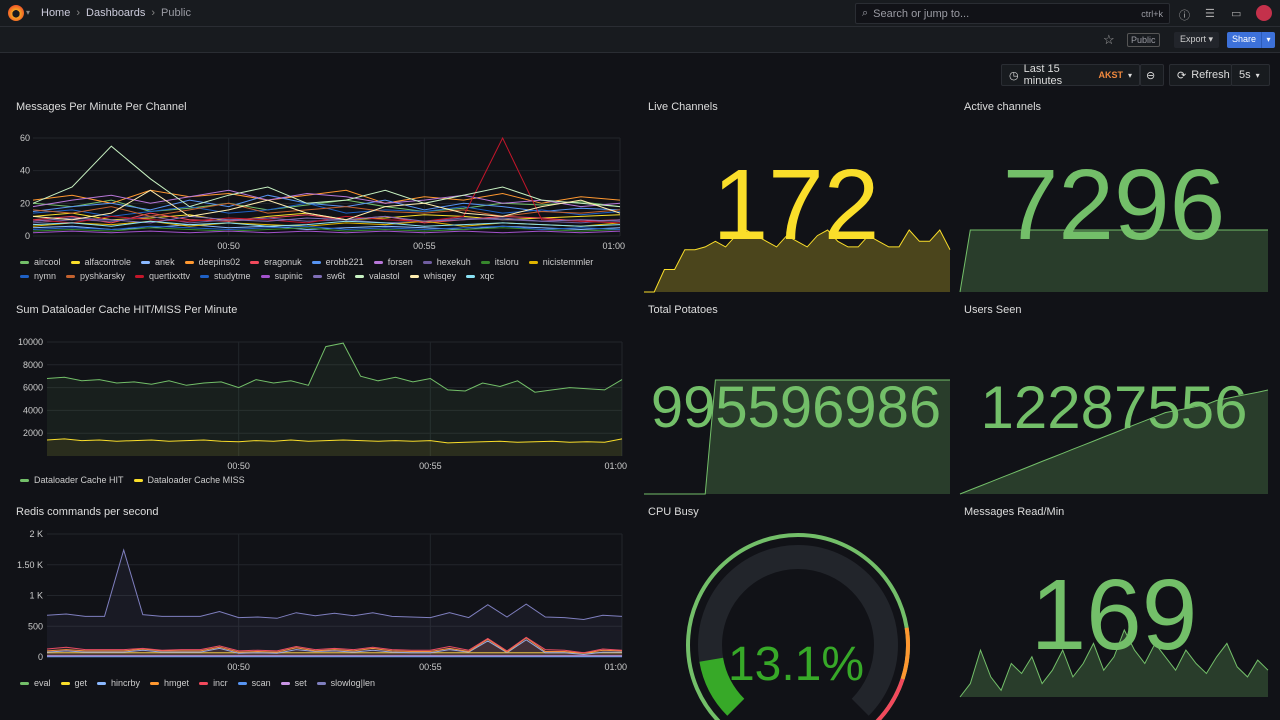 The height and width of the screenshot is (720, 1280). Describe the element at coordinates (42, 683) in the screenshot. I see `legend-label: eval` at that location.